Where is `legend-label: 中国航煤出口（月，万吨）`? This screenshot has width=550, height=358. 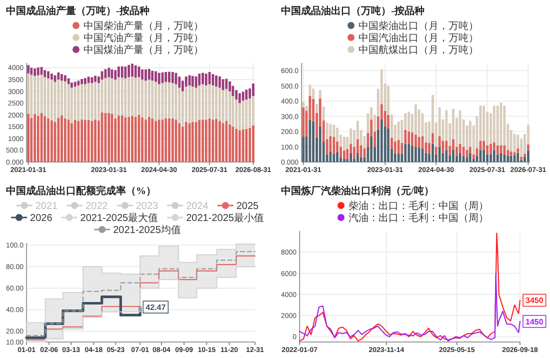 legend-label: 中国航煤出口（月，万吨） is located at coordinates (418, 50).